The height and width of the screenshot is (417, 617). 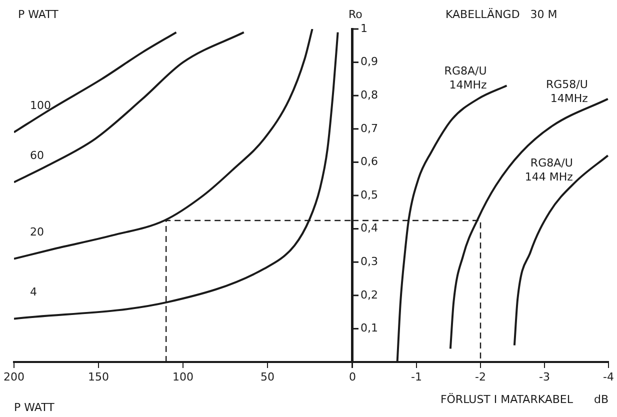 What do you see at coordinates (34, 407) in the screenshot?
I see `x-axis-title: P WATT` at bounding box center [34, 407].